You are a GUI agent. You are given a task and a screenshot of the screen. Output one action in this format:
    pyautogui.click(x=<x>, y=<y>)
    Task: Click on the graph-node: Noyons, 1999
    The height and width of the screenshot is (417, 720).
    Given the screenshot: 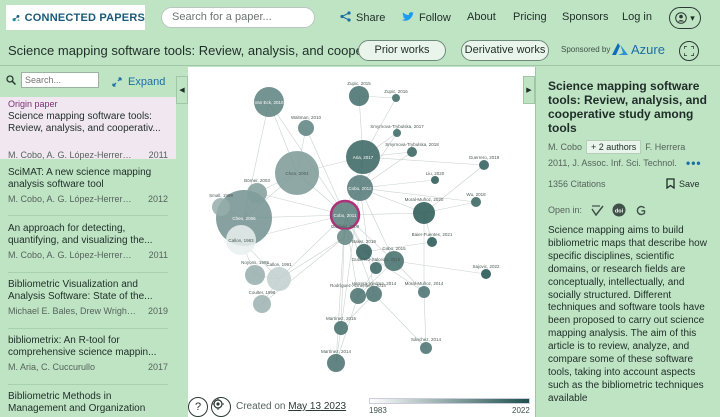 What is the action you would take?
    pyautogui.click(x=255, y=272)
    